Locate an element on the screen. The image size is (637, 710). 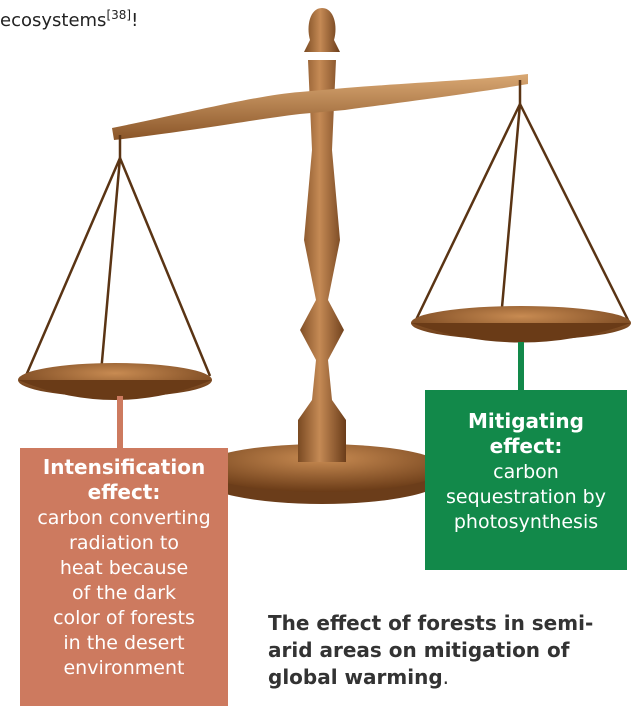
box-title: Intensification is located at coordinates (124, 467).